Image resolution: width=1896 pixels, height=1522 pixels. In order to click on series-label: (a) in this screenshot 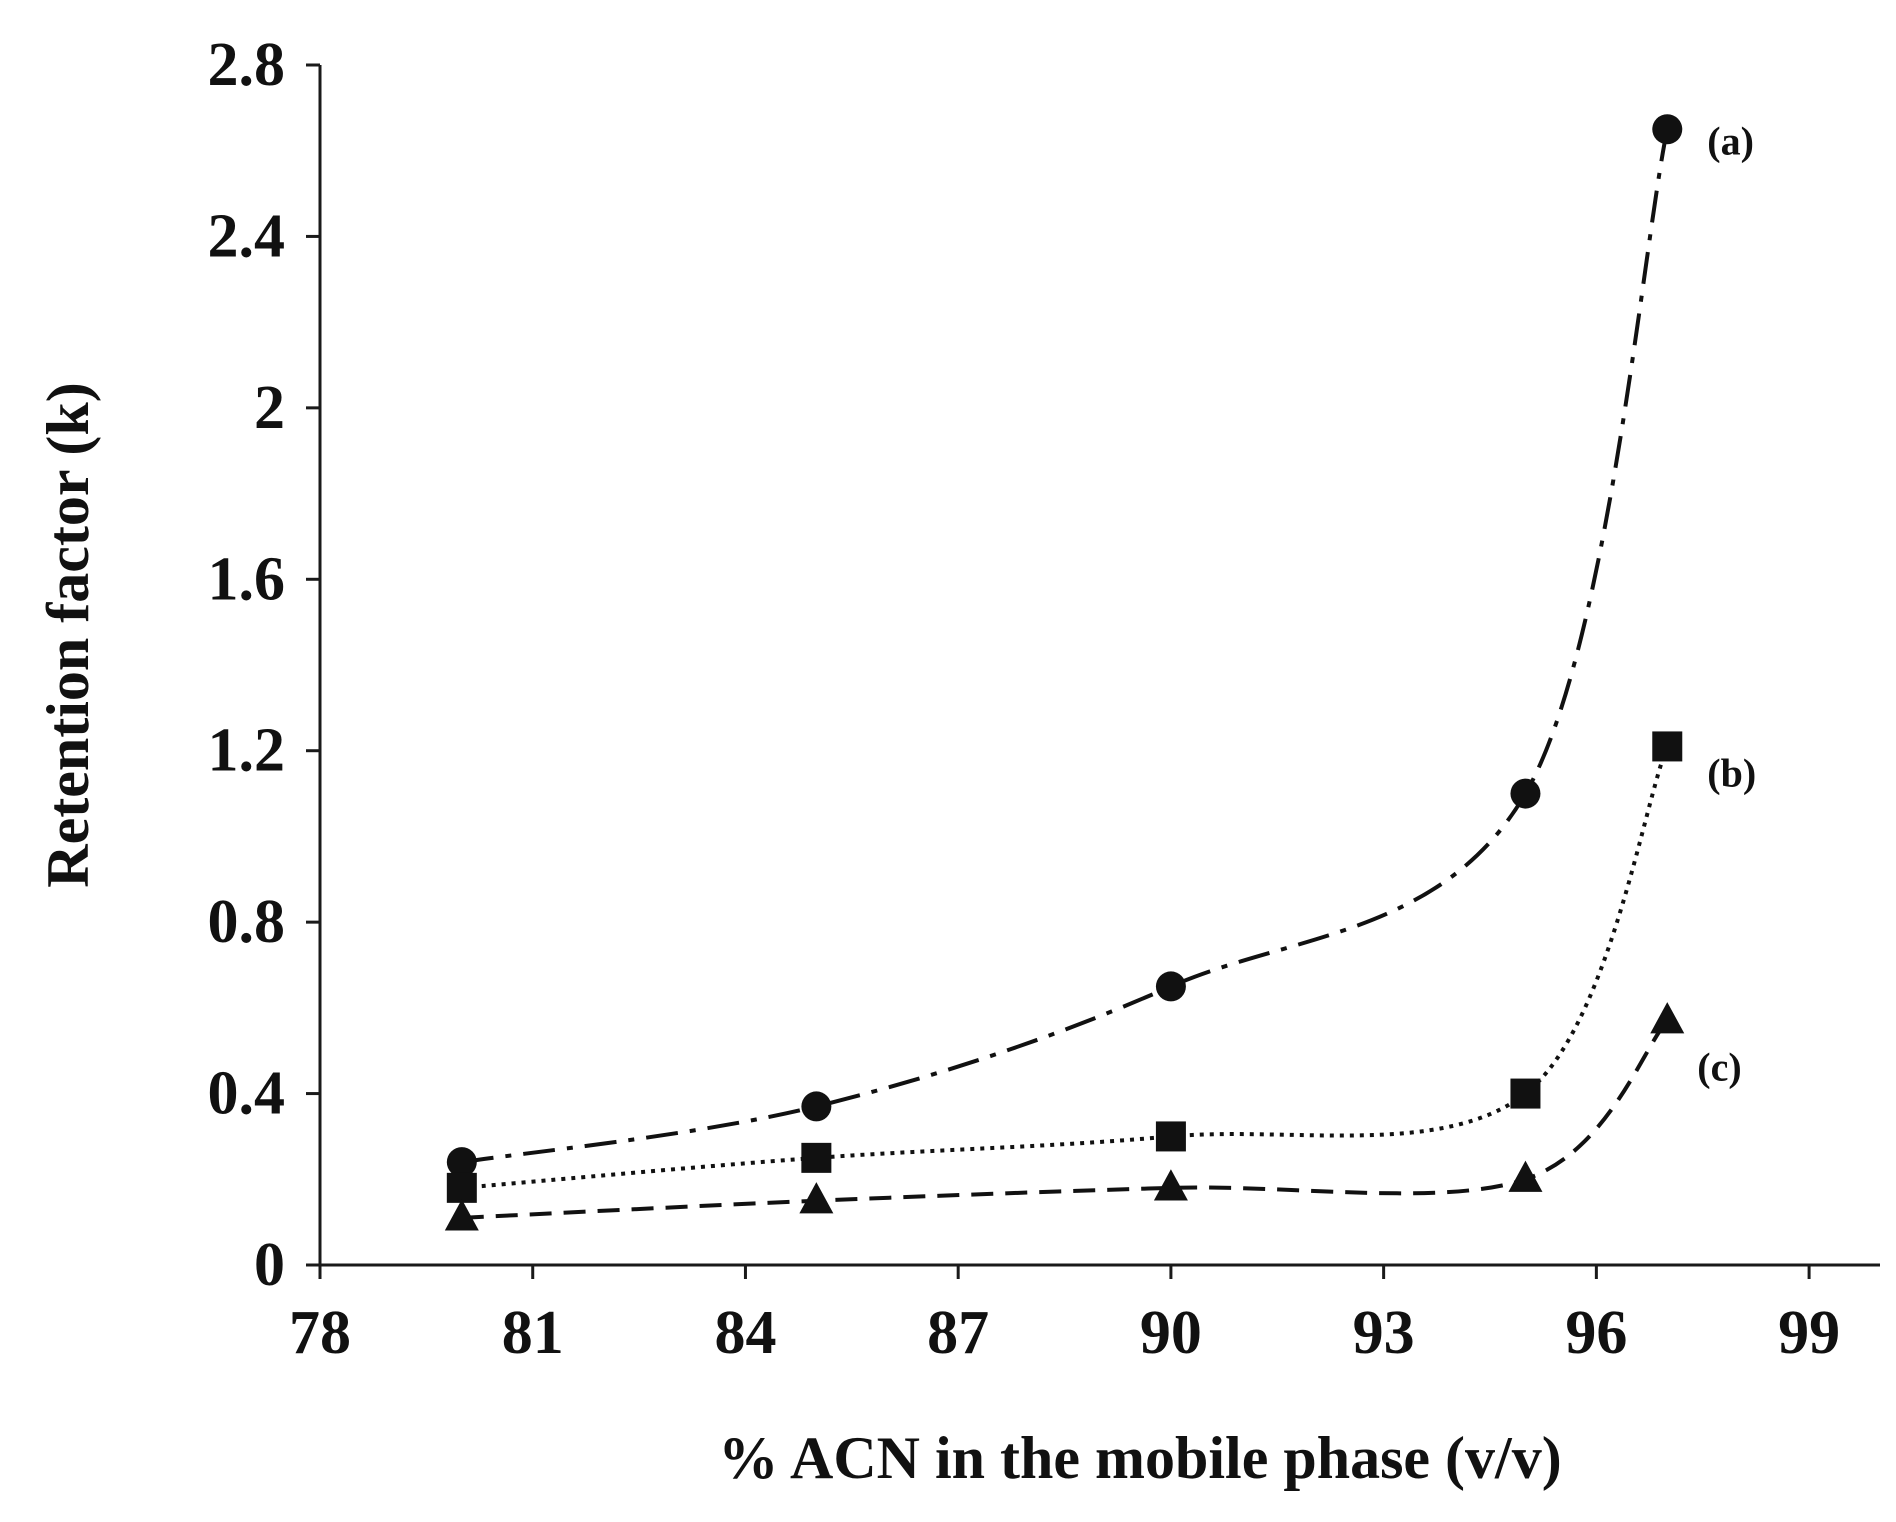, I will do `click(1730, 140)`.